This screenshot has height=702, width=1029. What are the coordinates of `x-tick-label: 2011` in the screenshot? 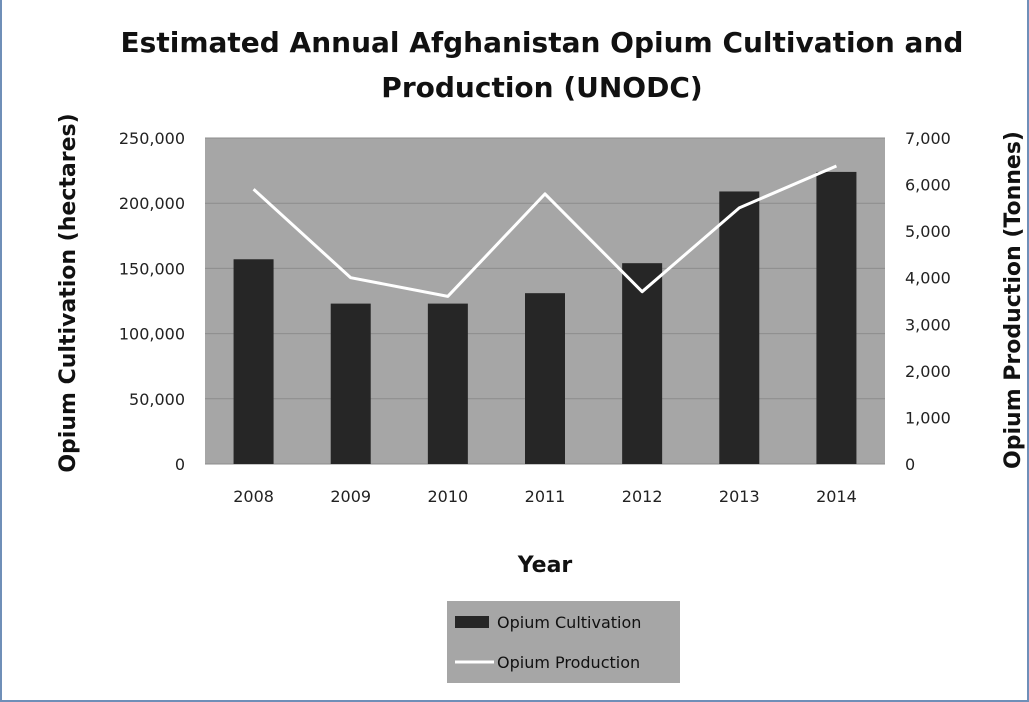 It's located at (545, 496).